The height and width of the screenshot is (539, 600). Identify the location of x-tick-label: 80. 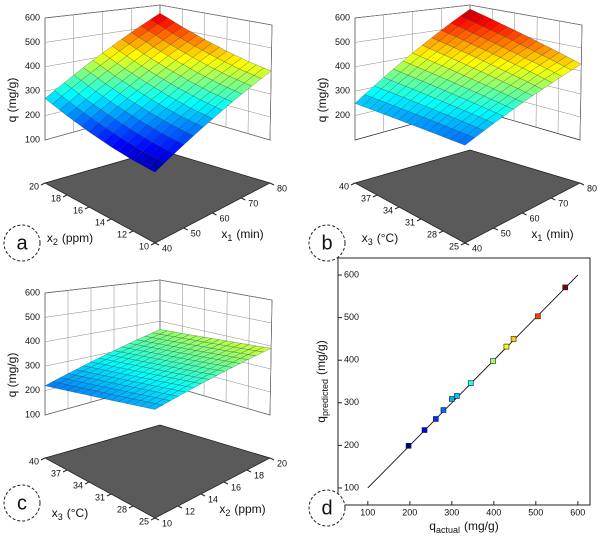
(282, 188).